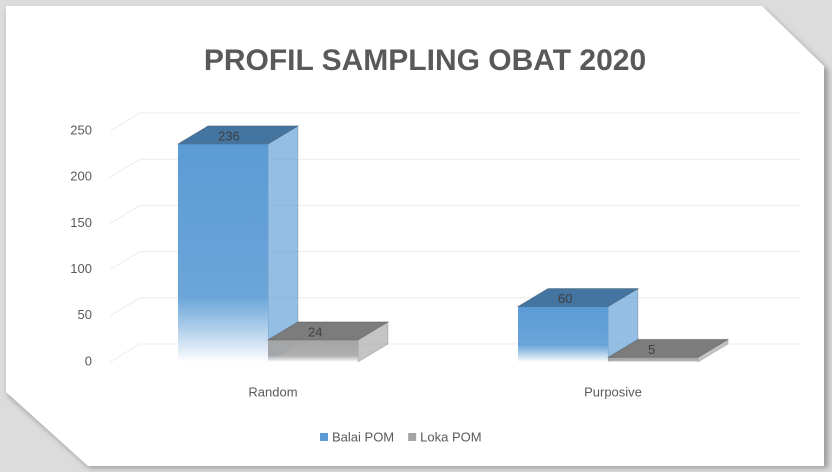 Image resolution: width=832 pixels, height=472 pixels. I want to click on y-tick-label: 100, so click(81, 268).